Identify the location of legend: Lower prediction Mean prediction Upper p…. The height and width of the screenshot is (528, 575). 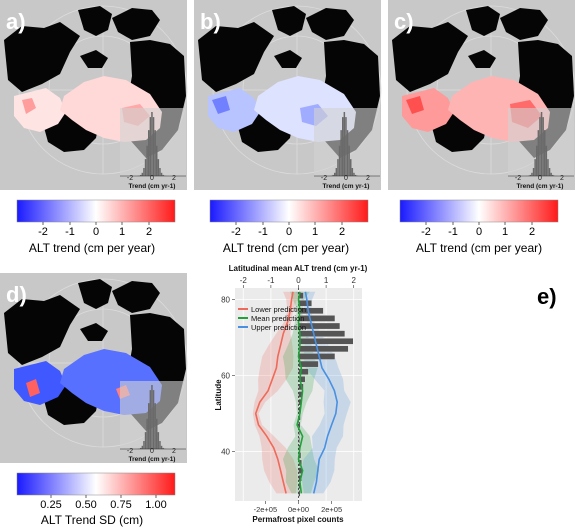
(272, 318).